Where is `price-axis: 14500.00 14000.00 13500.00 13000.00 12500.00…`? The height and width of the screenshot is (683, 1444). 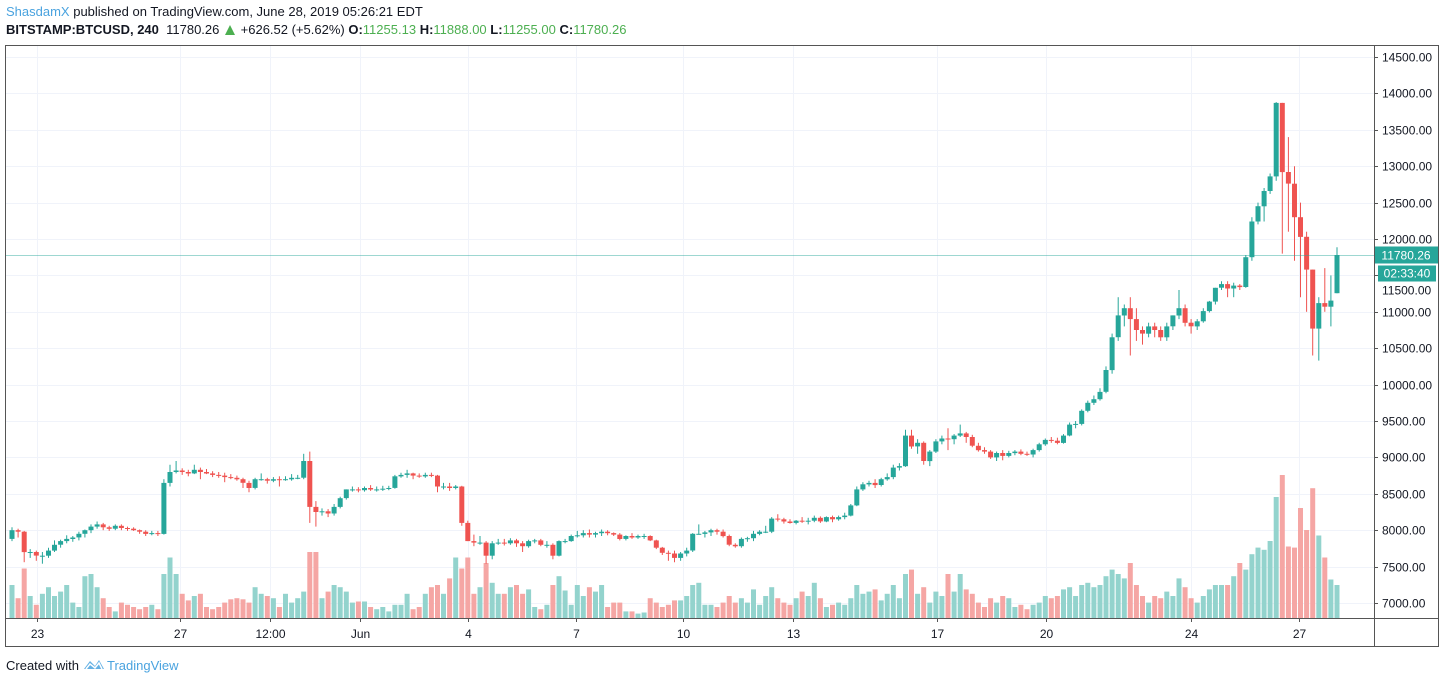
price-axis: 14500.00 14000.00 13500.00 13000.00 12500.00… is located at coordinates (1403, 331).